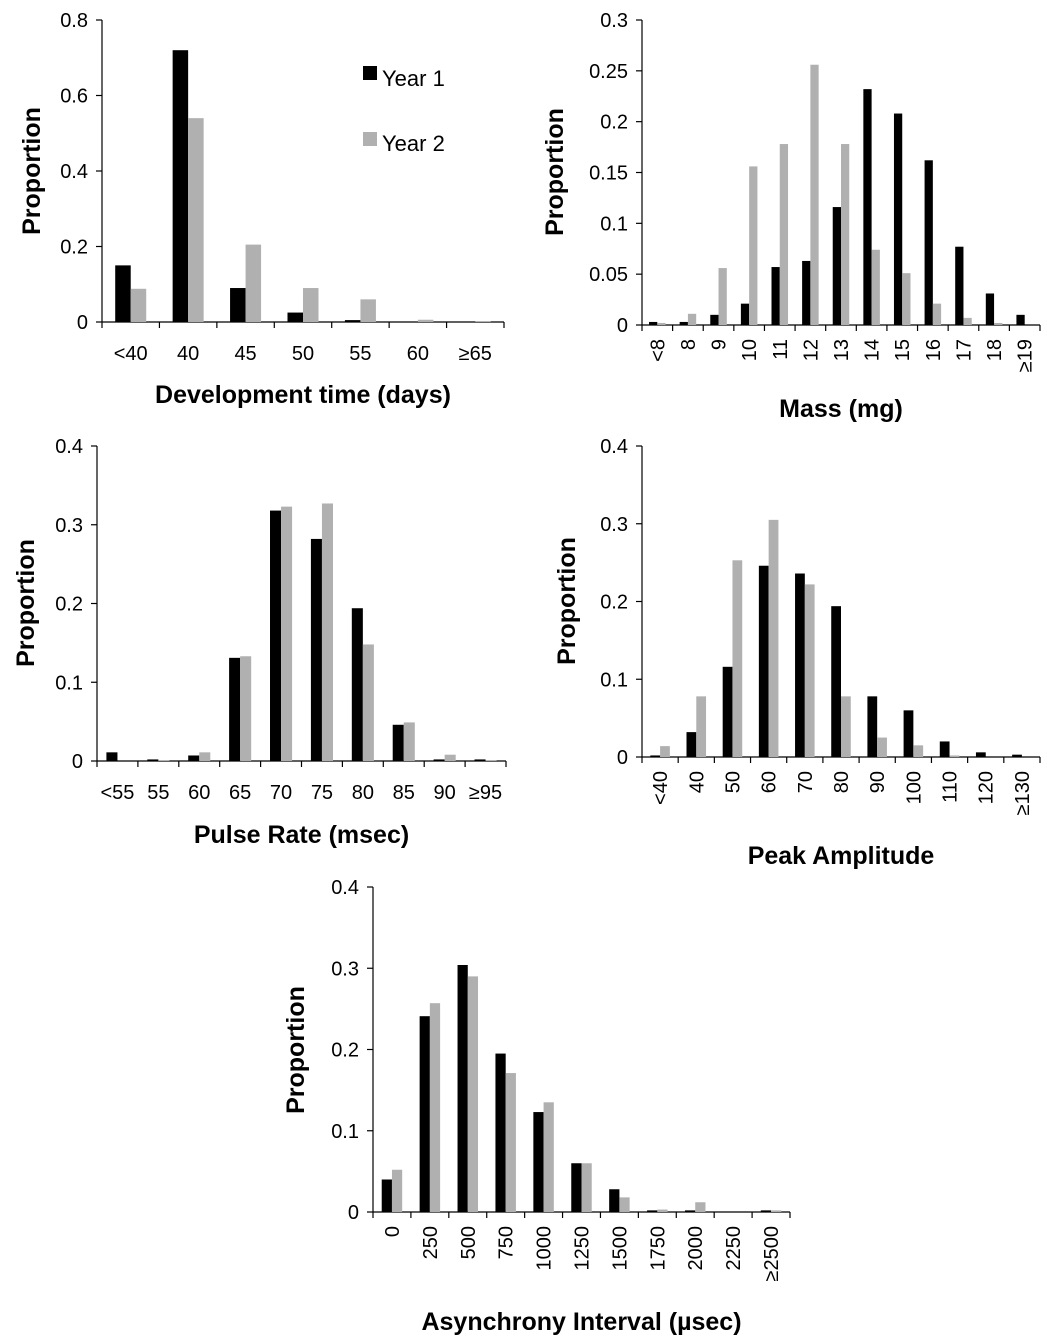 The image size is (1045, 1337). I want to click on x-tick-label: 1750, so click(658, 1248).